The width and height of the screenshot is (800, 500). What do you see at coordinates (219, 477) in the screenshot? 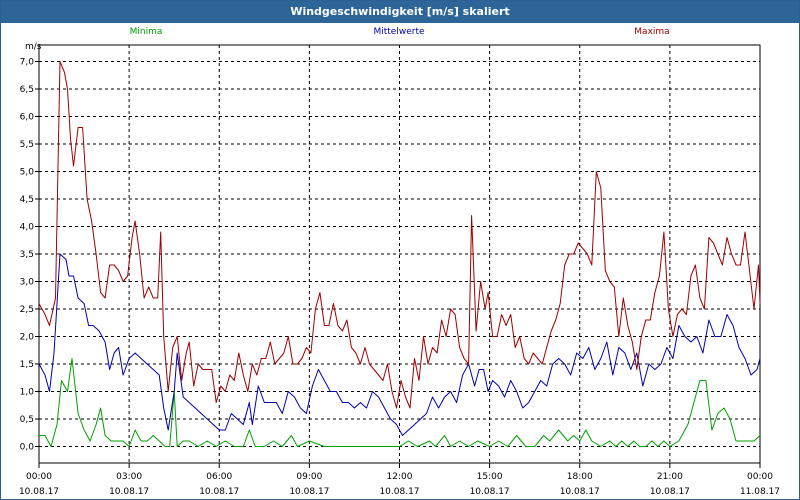
I see `x-tick-time-label: 06:00` at bounding box center [219, 477].